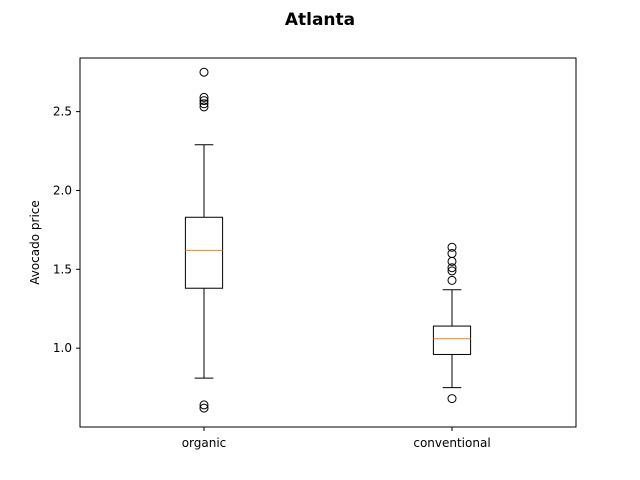  Describe the element at coordinates (452, 323) in the screenshot. I see `box-conventional` at that location.